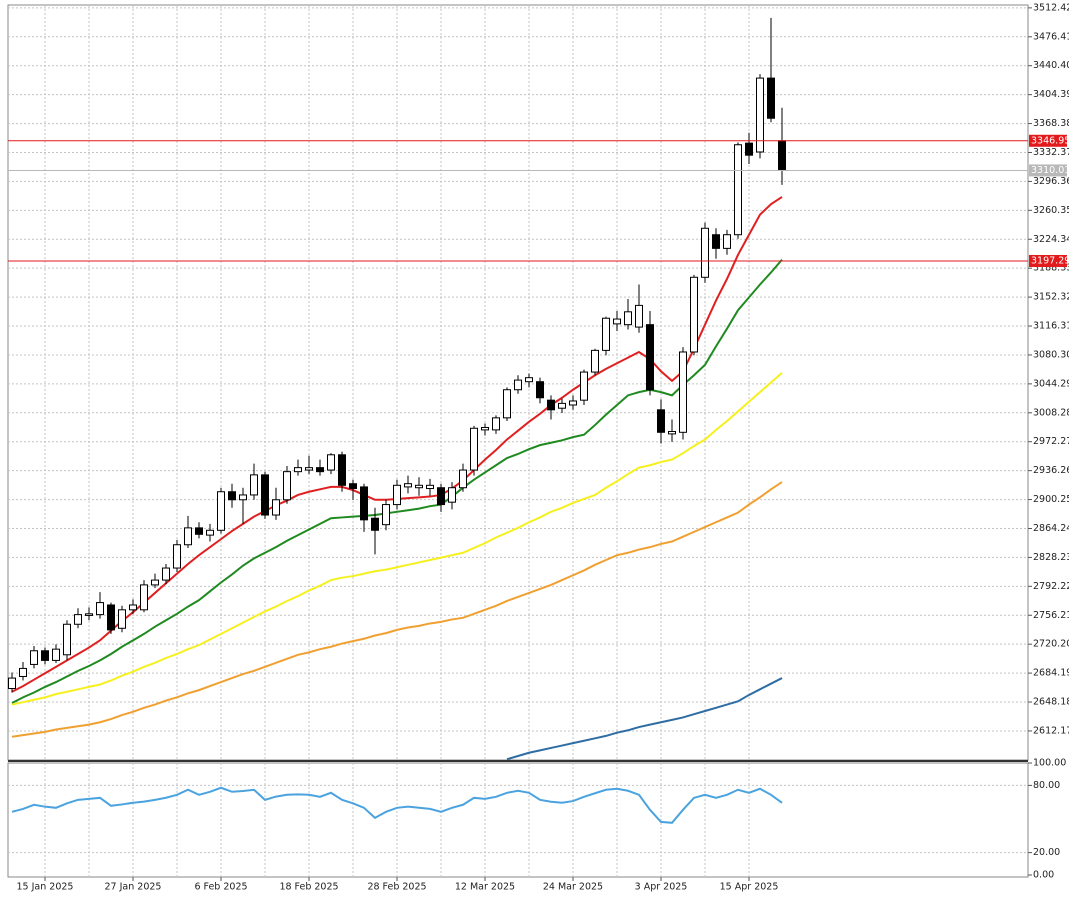  What do you see at coordinates (397, 805) in the screenshot?
I see `indicator-line` at bounding box center [397, 805].